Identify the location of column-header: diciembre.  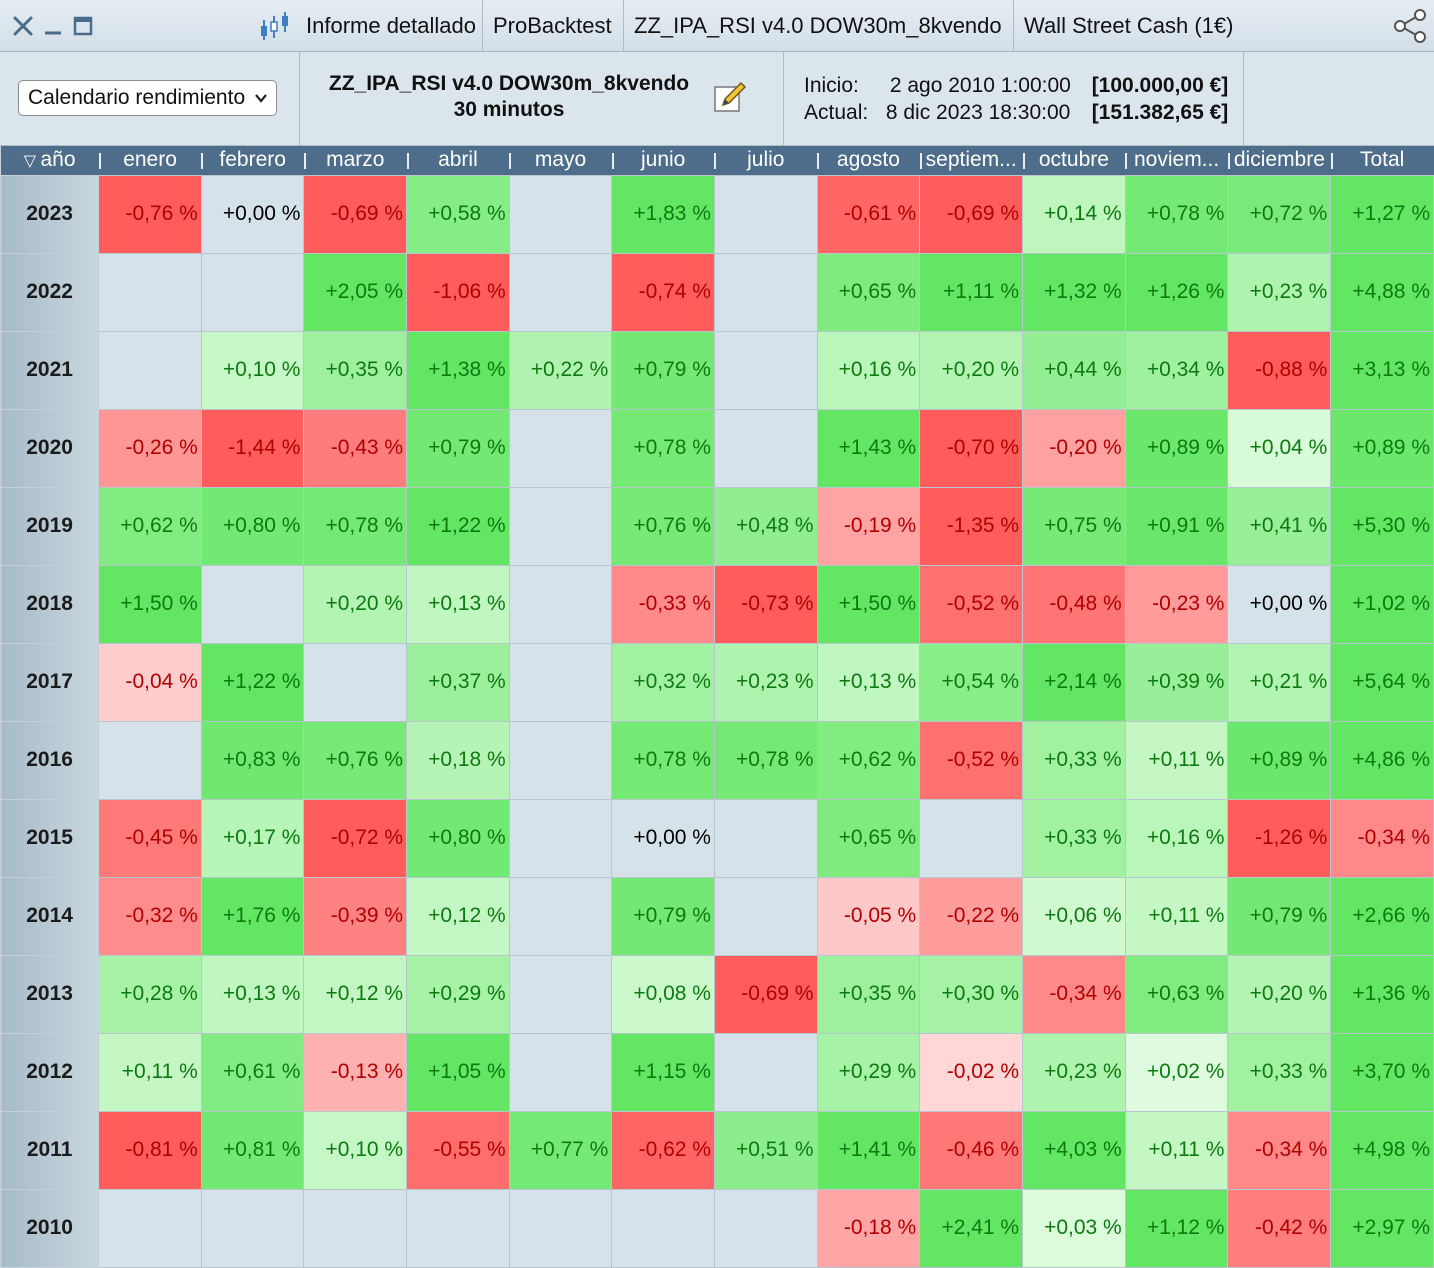
(1279, 160).